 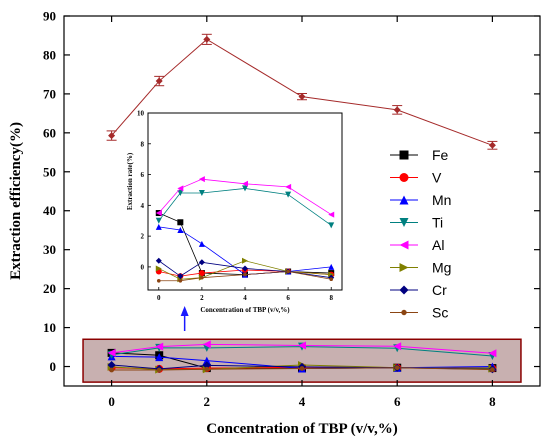 I want to click on inset-series-line-ti, so click(x=245, y=207).